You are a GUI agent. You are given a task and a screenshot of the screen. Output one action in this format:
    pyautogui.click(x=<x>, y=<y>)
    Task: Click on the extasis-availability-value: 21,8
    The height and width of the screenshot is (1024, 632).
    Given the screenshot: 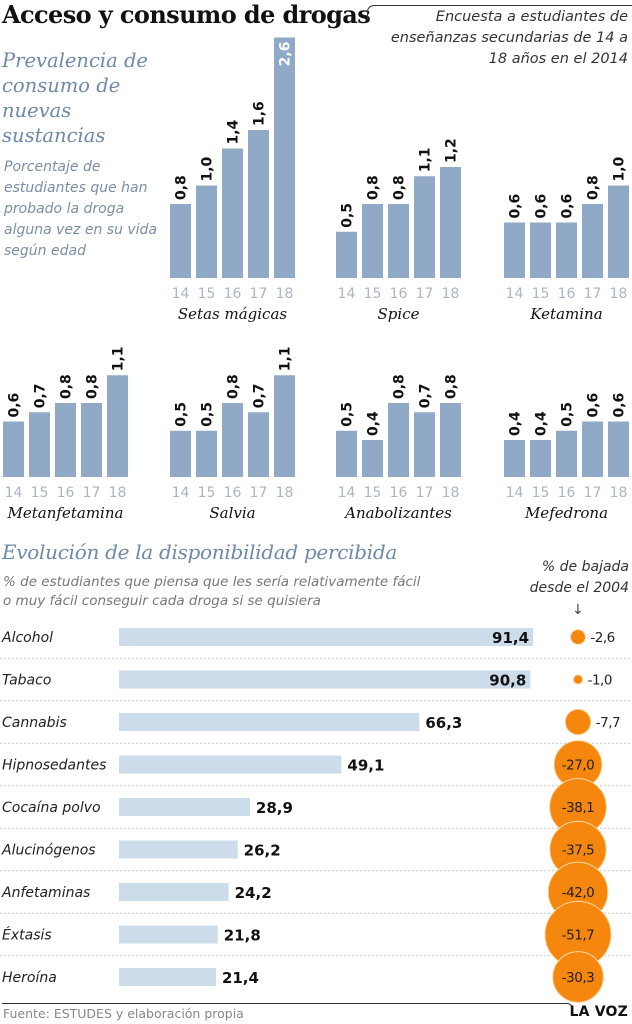 What is the action you would take?
    pyautogui.click(x=242, y=936)
    